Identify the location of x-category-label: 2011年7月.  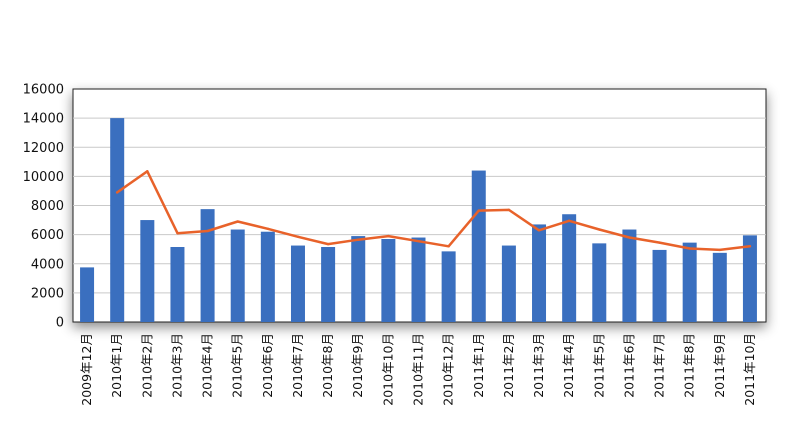
(659, 365).